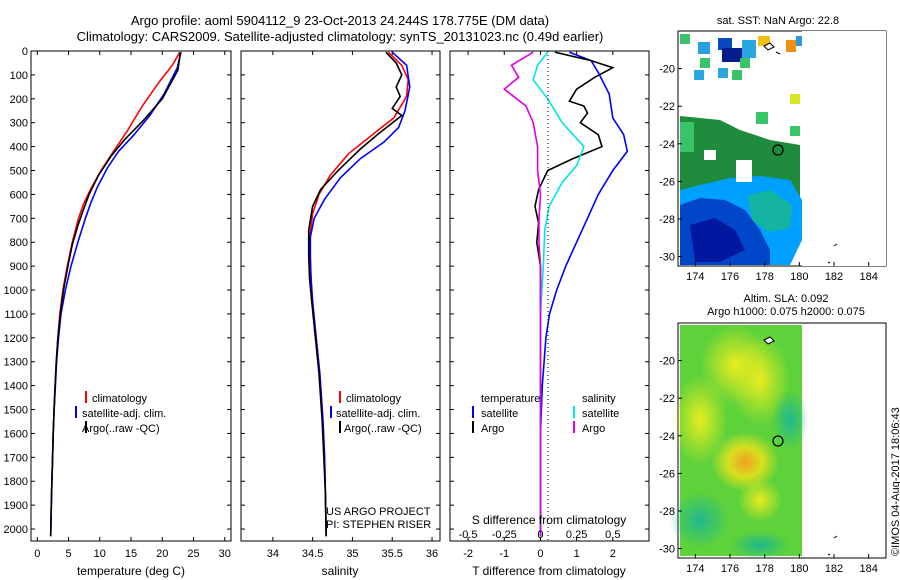 The image size is (900, 580). I want to click on map-y-tick-label: -28, so click(667, 220).